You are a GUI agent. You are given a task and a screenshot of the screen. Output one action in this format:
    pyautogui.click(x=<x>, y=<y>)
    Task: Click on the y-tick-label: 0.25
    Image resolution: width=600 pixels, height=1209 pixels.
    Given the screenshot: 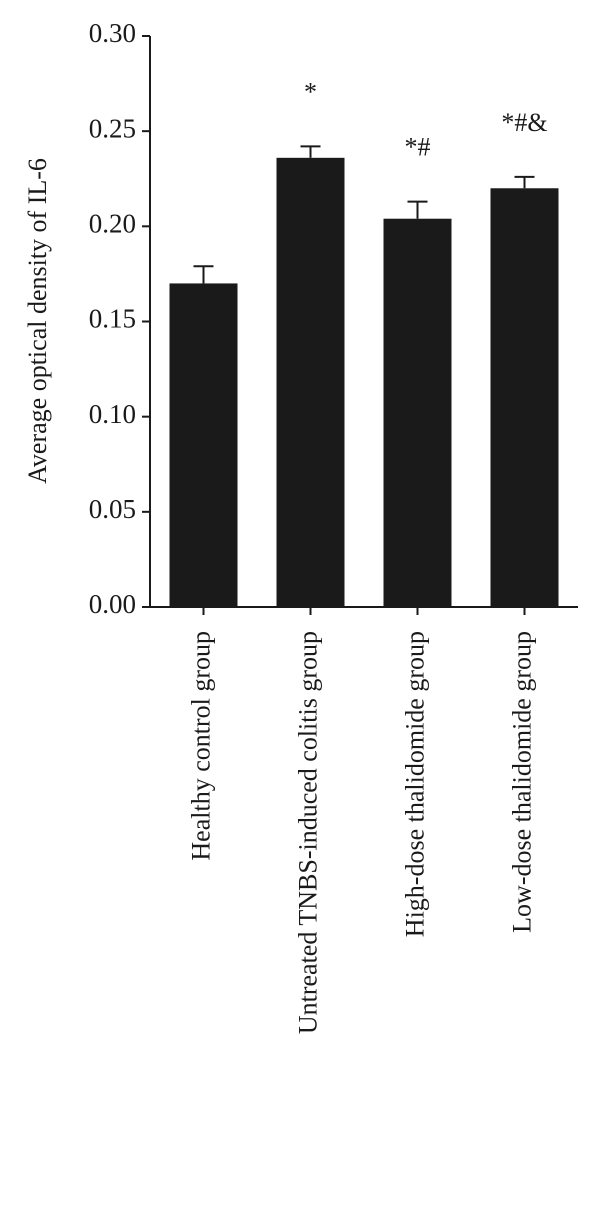 What is the action you would take?
    pyautogui.click(x=112, y=128)
    